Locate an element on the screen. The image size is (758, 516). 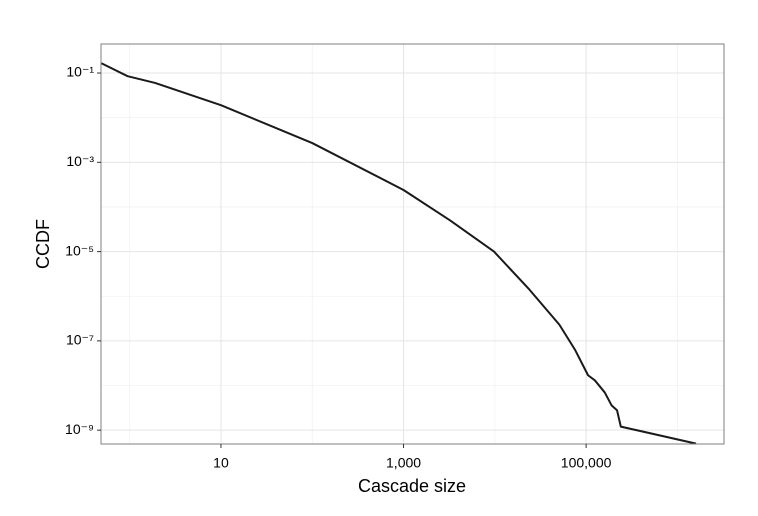
y-tick-label: 10⁻⁵ is located at coordinates (79, 250).